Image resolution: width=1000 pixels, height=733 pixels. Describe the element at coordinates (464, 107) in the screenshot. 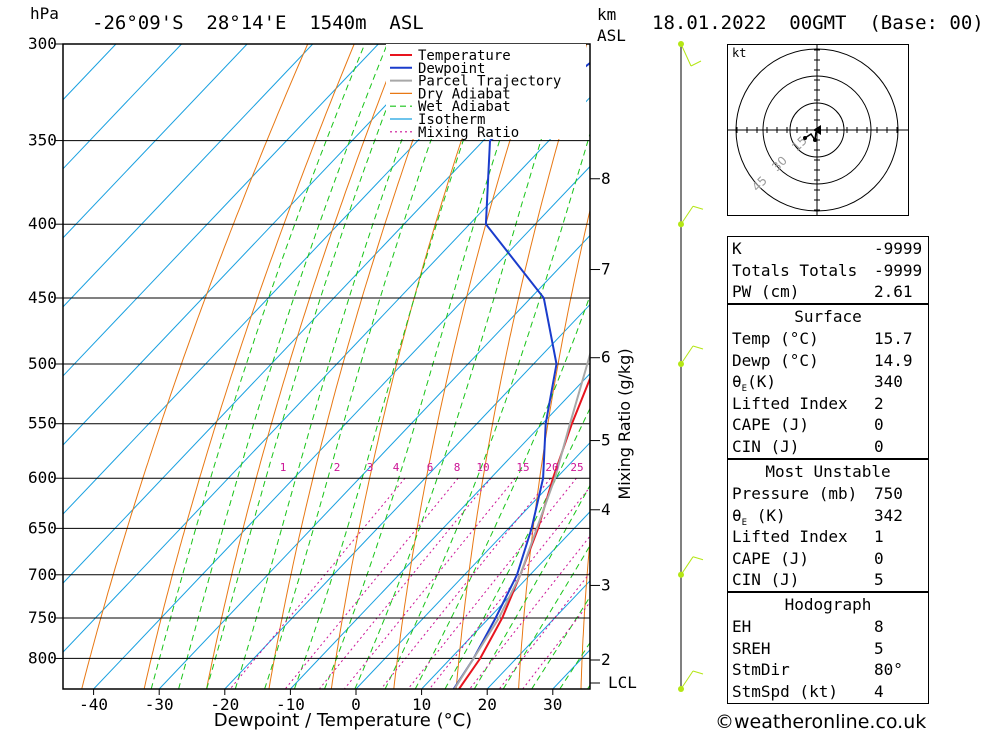

I see `legend-entry: Wet Adiabat` at that location.